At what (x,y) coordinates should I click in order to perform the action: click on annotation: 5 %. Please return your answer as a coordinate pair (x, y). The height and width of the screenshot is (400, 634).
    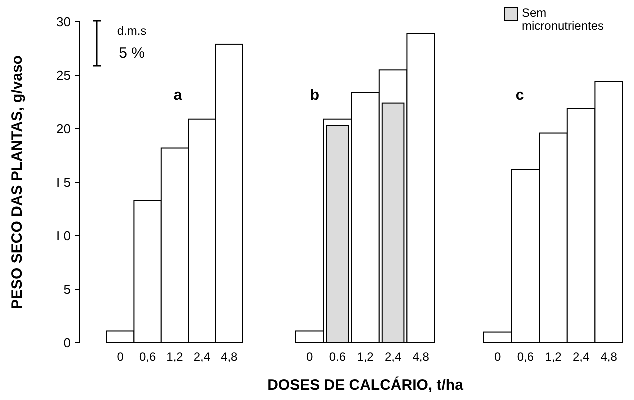
    Looking at the image, I should click on (132, 53).